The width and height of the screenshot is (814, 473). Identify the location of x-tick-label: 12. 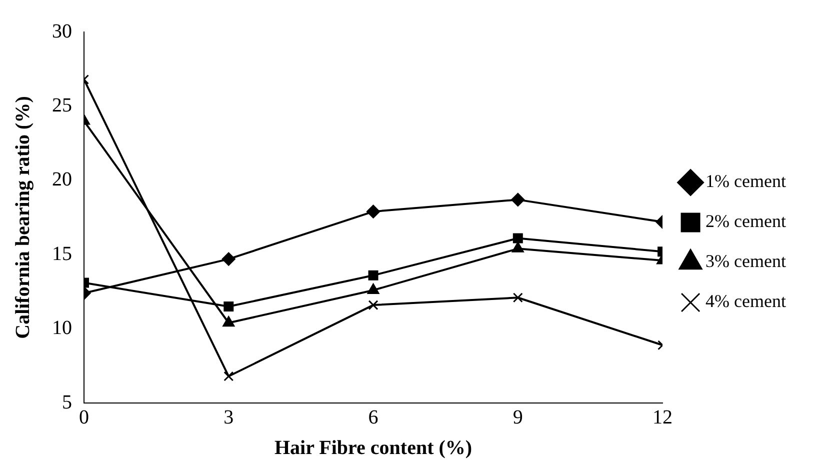
(662, 417).